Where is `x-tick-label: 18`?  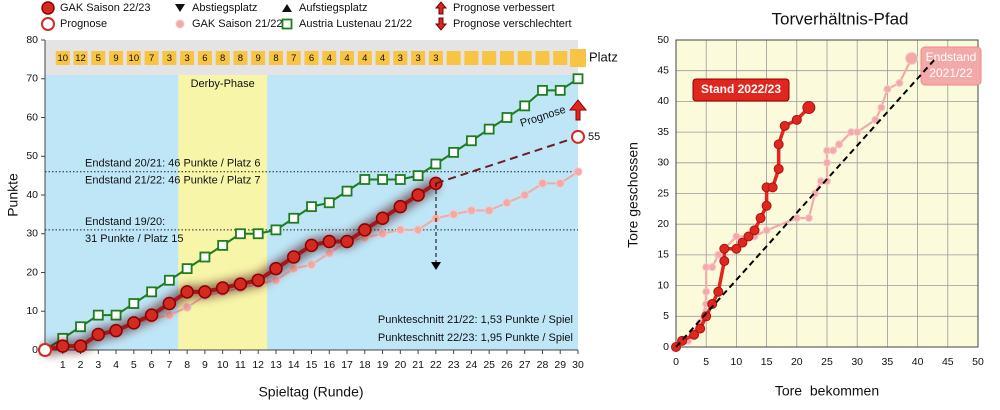 x-tick-label: 18 is located at coordinates (365, 365).